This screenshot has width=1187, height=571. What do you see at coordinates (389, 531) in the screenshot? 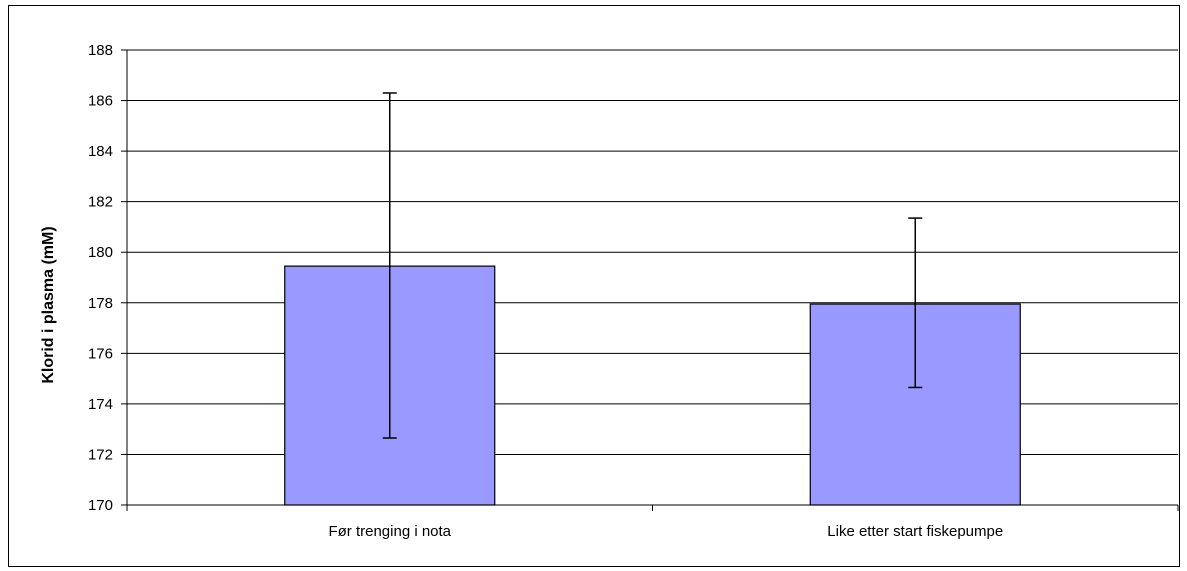
I see `x-category-label: Før trenging i nota` at bounding box center [389, 531].